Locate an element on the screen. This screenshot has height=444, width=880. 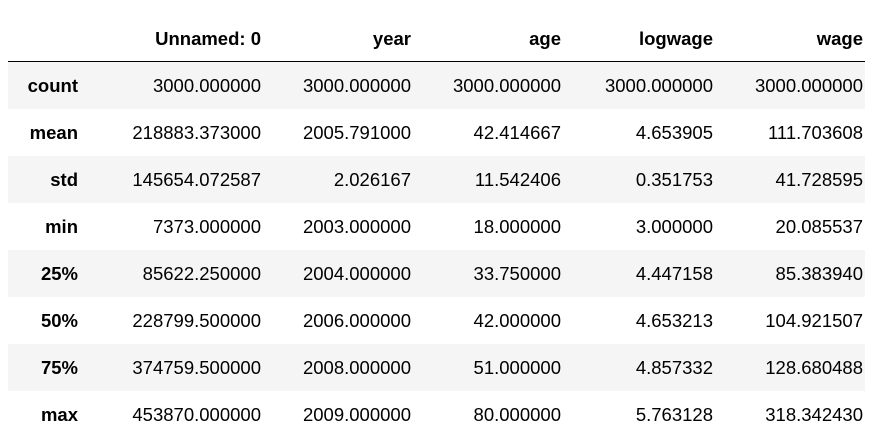
column-header-unnamed-0: Unnamed: 0 is located at coordinates (175, 39).